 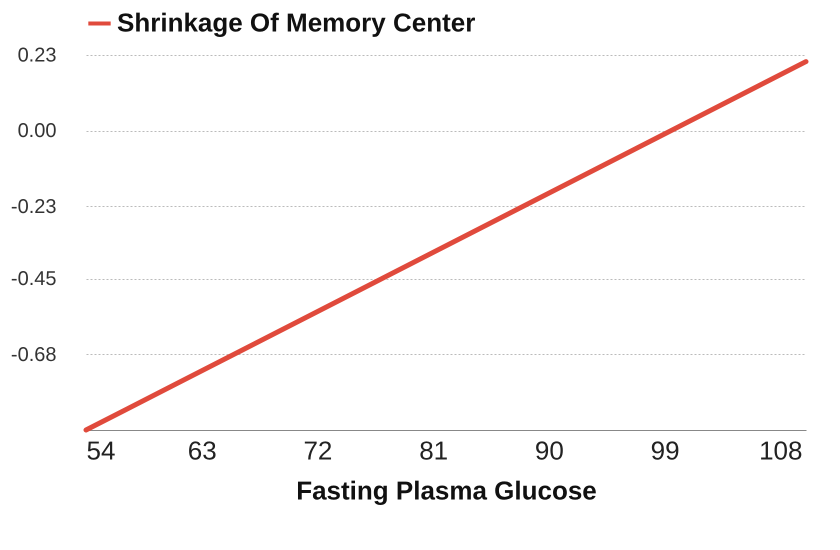 I want to click on y-tick-label: 0.23, so click(x=37, y=55).